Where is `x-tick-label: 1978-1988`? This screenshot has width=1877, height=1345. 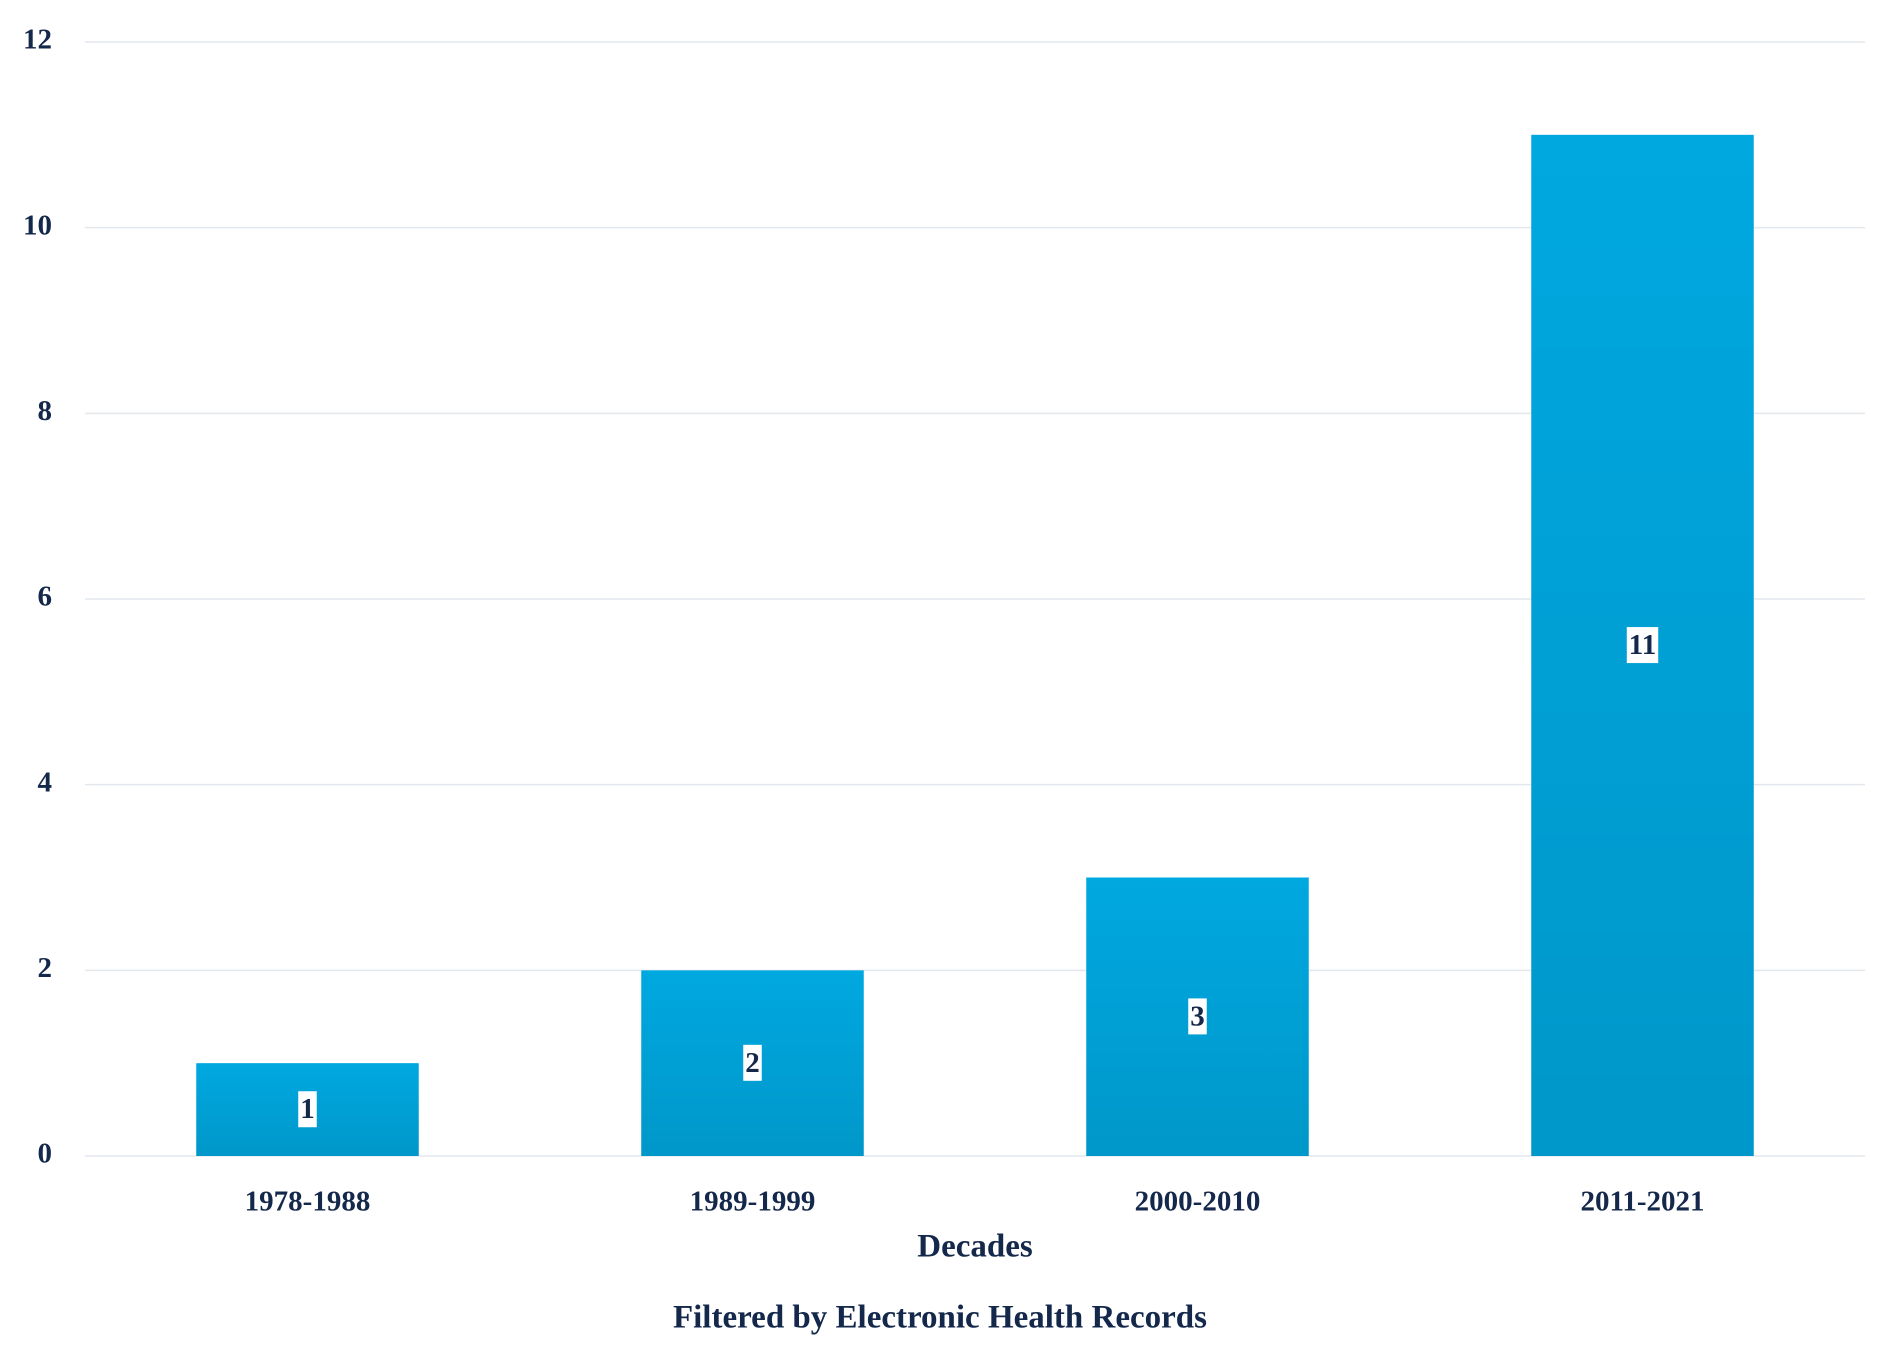 x-tick-label: 1978-1988 is located at coordinates (308, 1202).